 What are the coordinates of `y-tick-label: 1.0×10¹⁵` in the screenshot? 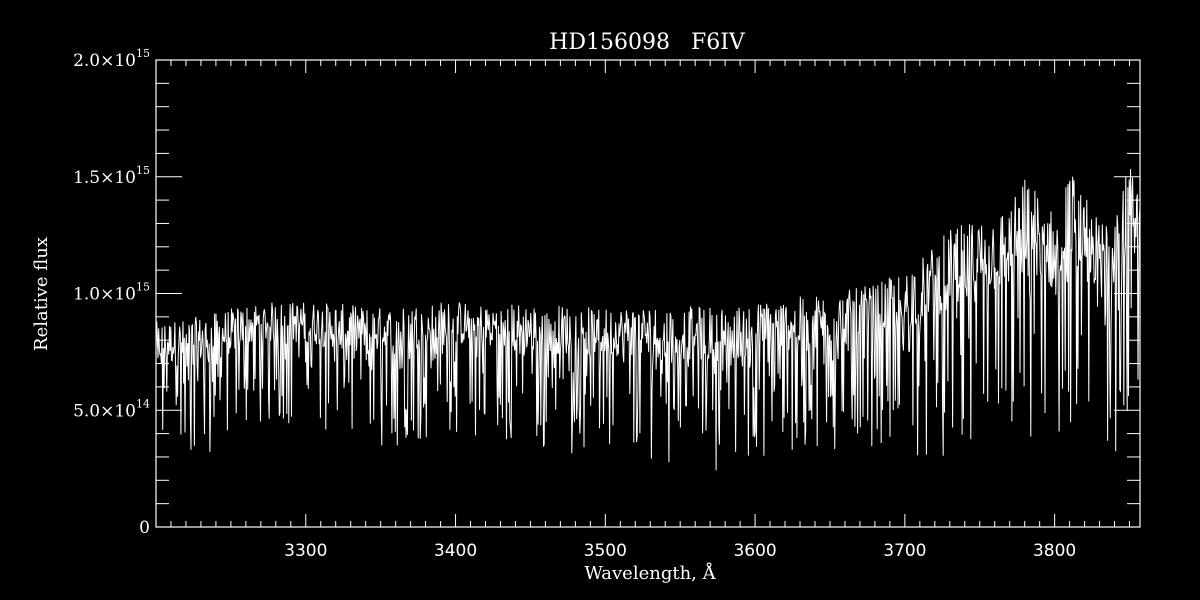 It's located at (111, 293).